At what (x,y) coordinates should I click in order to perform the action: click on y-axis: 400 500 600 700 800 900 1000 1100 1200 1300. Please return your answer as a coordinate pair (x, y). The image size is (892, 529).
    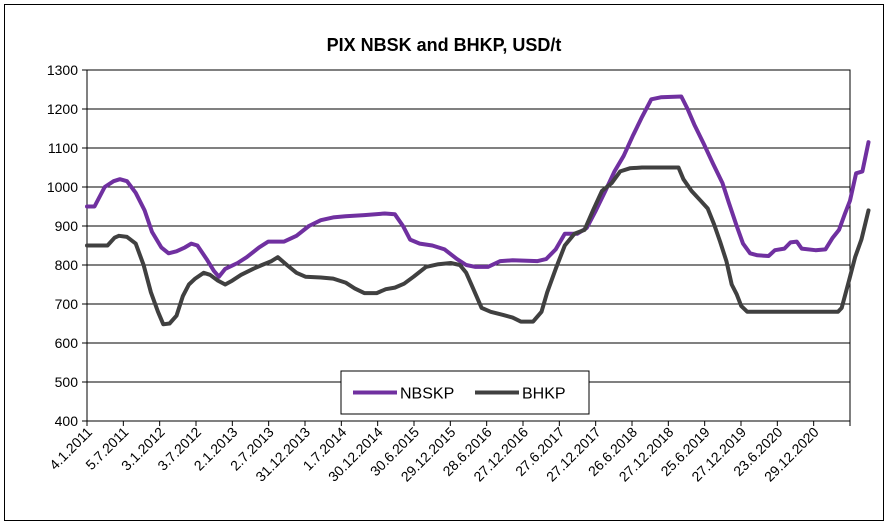
    Looking at the image, I should click on (67, 245).